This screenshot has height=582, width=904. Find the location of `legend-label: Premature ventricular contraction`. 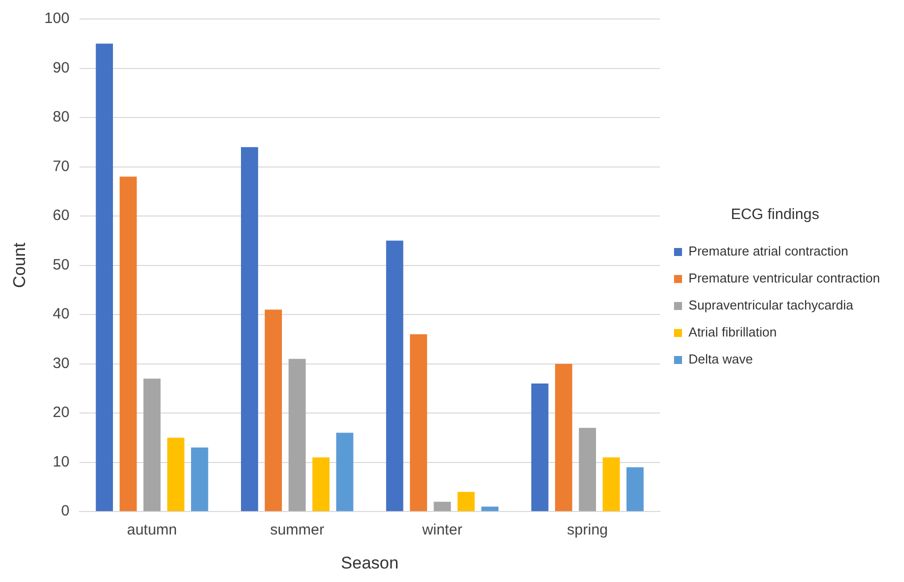

legend-label: Premature ventricular contraction is located at coordinates (784, 278).